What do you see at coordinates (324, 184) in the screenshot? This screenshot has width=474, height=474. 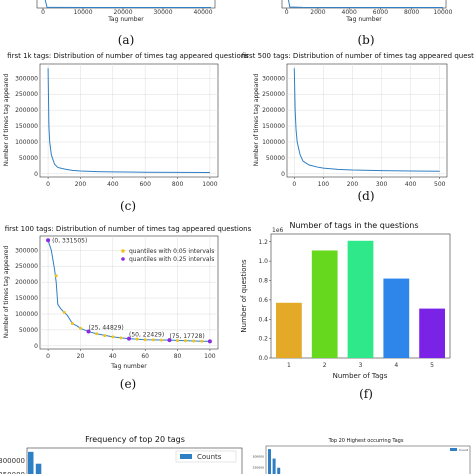 I see `panel-d-xtick-label: 100` at bounding box center [324, 184].